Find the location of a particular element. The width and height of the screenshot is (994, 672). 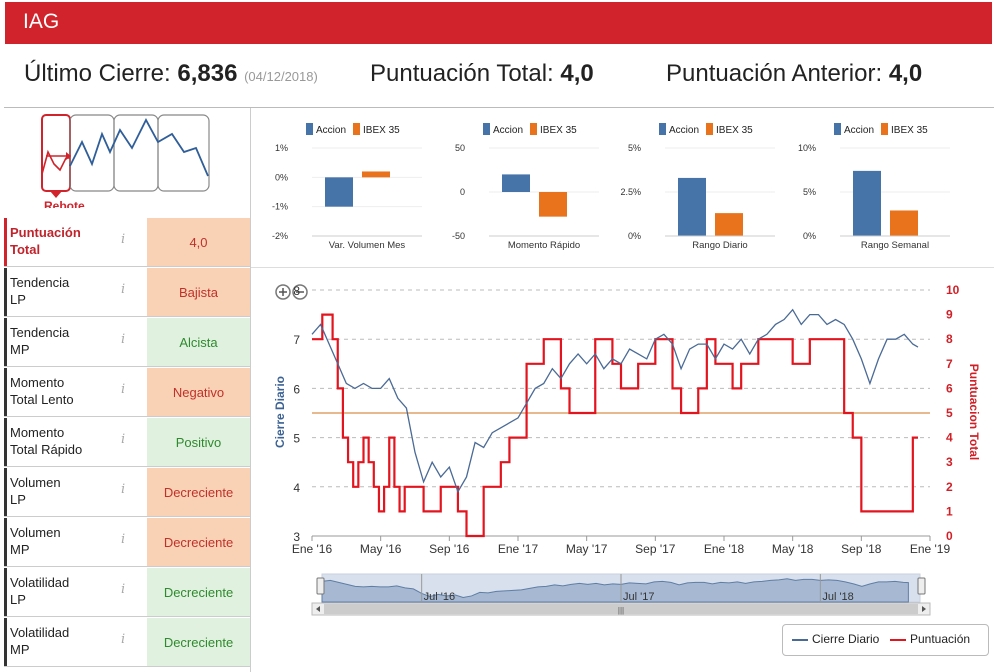

previous-score-value: 4,0 is located at coordinates (905, 73).